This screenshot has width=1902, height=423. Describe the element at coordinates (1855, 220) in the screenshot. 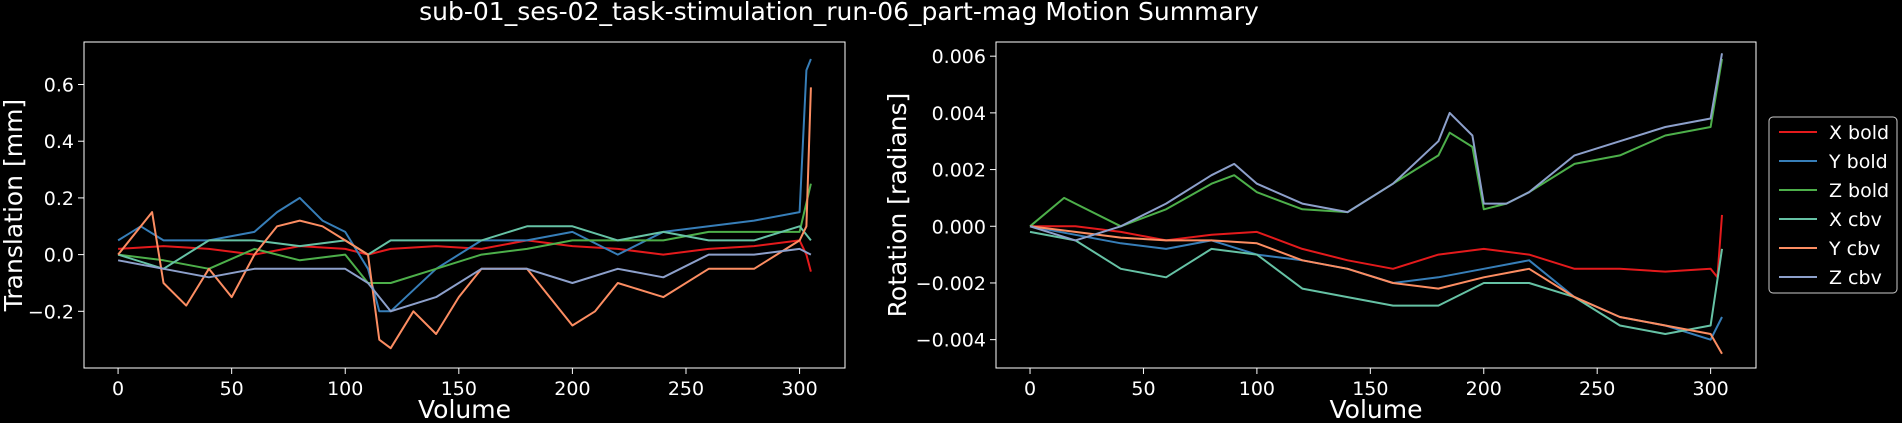

I see `legend-label-x-cbv: X cbv` at that location.